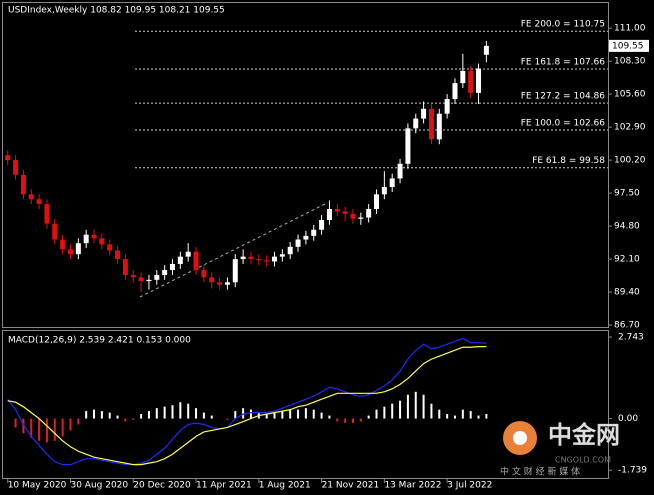 The width and height of the screenshot is (654, 495). Describe the element at coordinates (630, 95) in the screenshot. I see `y-tick-label: 105.60` at that location.